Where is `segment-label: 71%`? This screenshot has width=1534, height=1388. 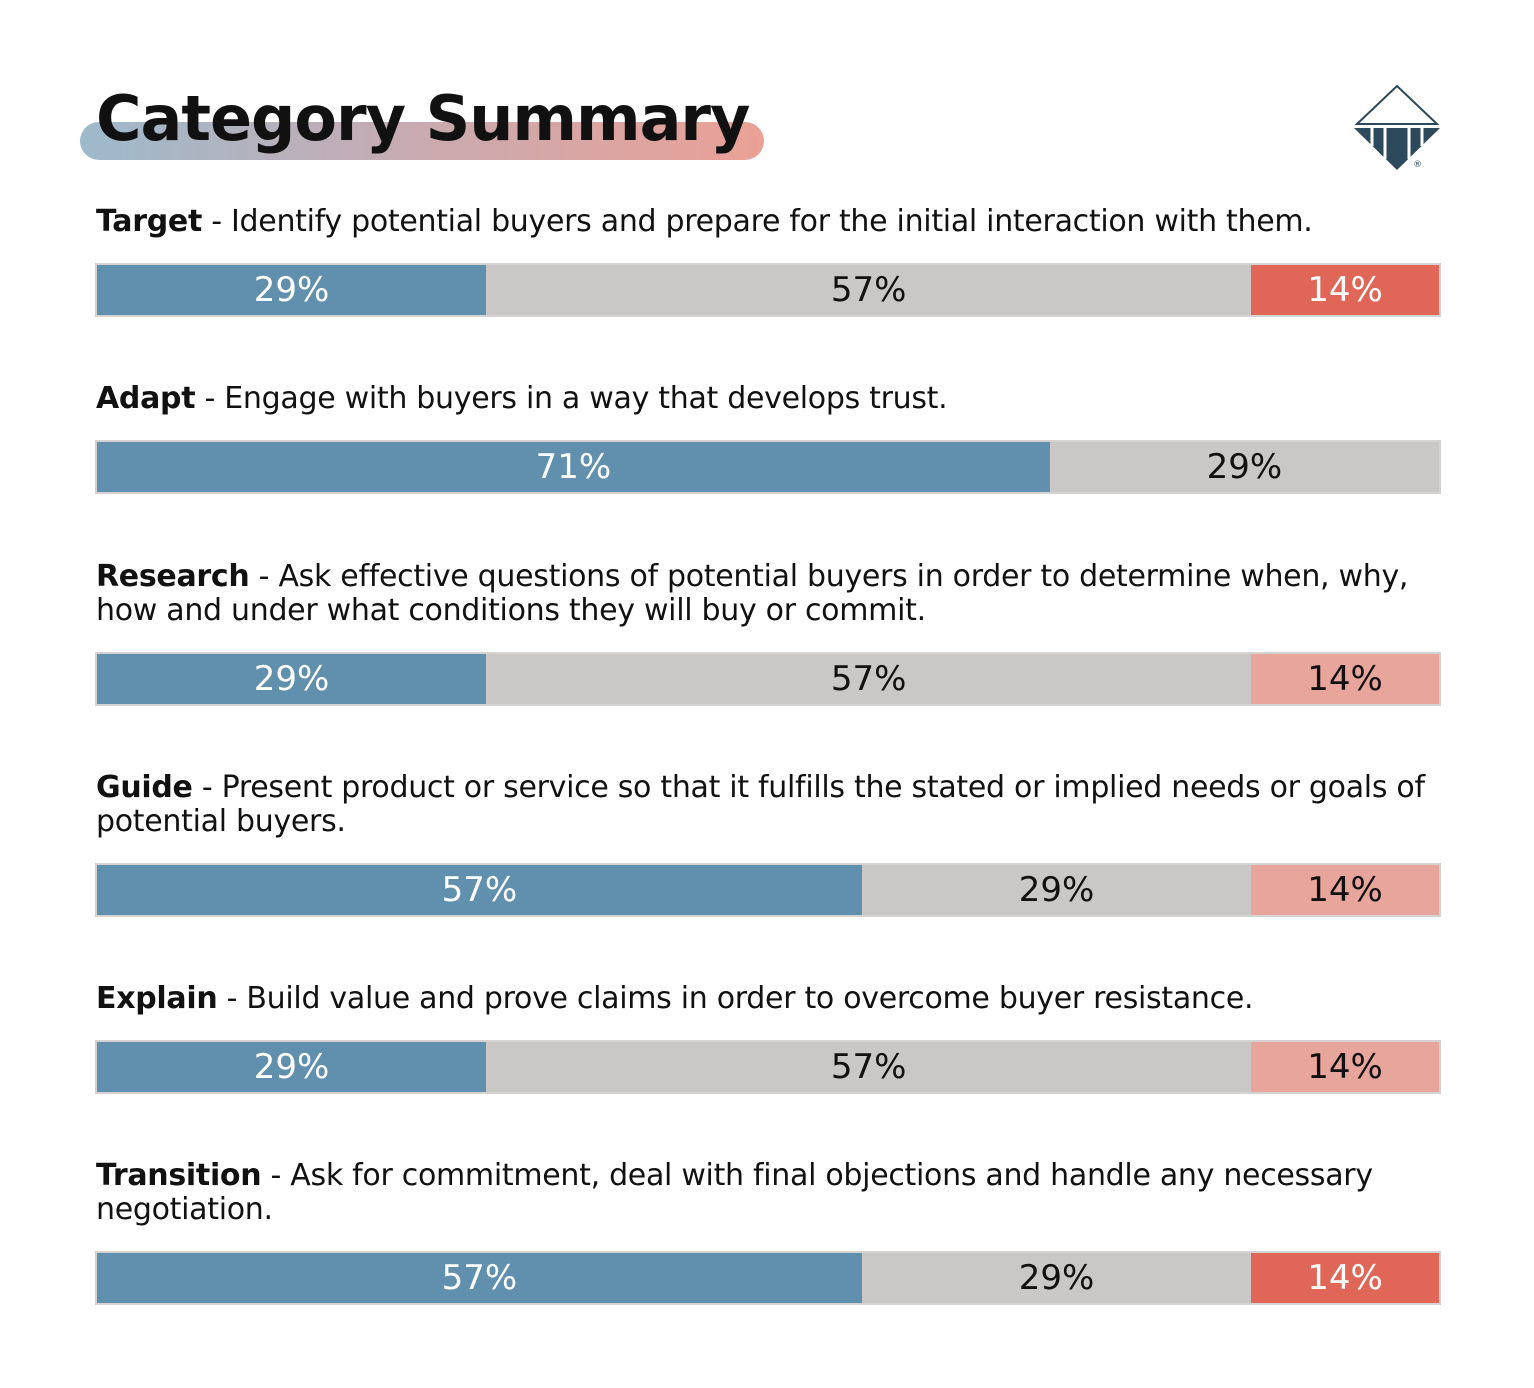 segment-label: 71% is located at coordinates (573, 467).